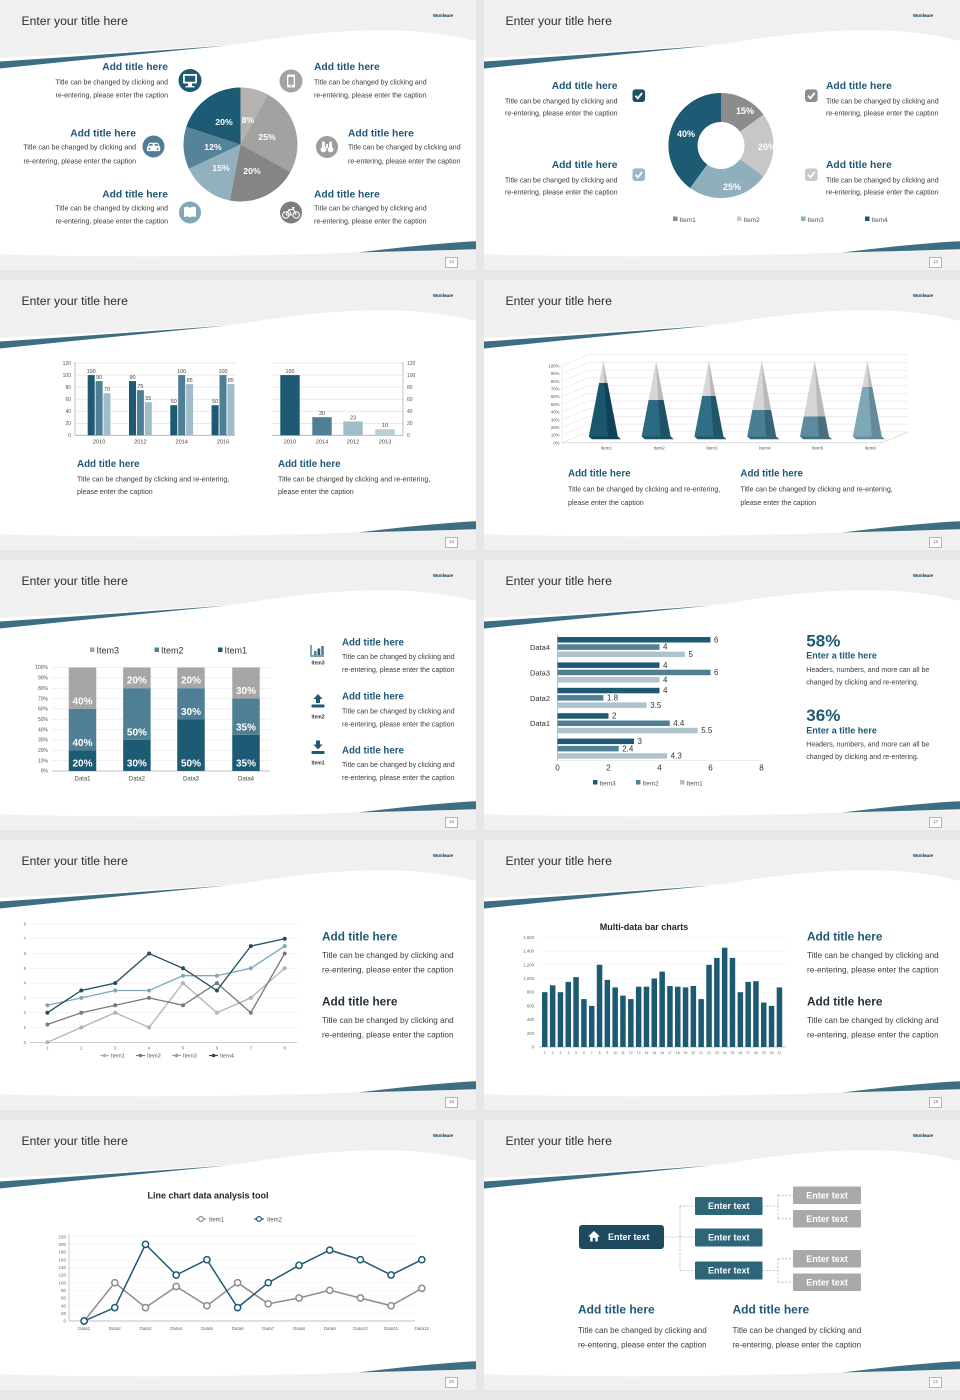 This screenshot has width=960, height=1400. I want to click on svg-text: Line chart data analysis tool, so click(207, 1196).